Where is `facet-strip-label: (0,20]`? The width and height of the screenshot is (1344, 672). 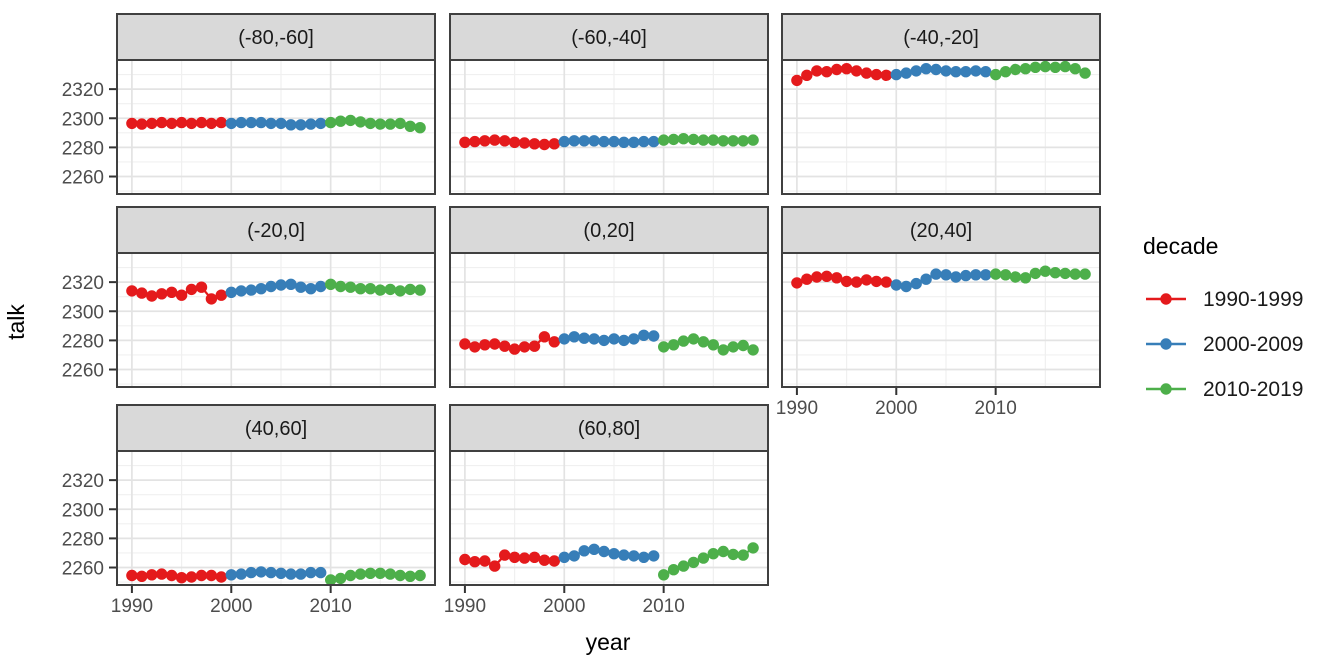 facet-strip-label: (0,20] is located at coordinates (608, 231).